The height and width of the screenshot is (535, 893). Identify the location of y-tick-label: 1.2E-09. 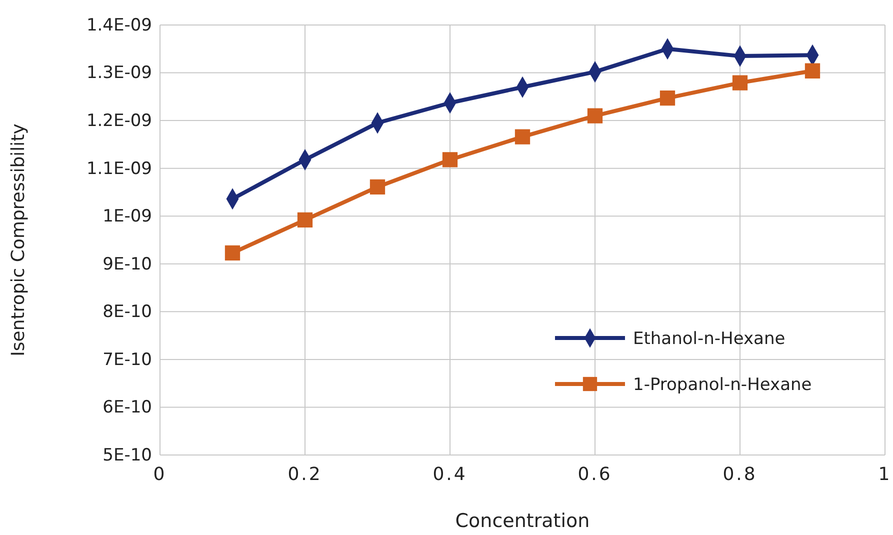
(119, 120).